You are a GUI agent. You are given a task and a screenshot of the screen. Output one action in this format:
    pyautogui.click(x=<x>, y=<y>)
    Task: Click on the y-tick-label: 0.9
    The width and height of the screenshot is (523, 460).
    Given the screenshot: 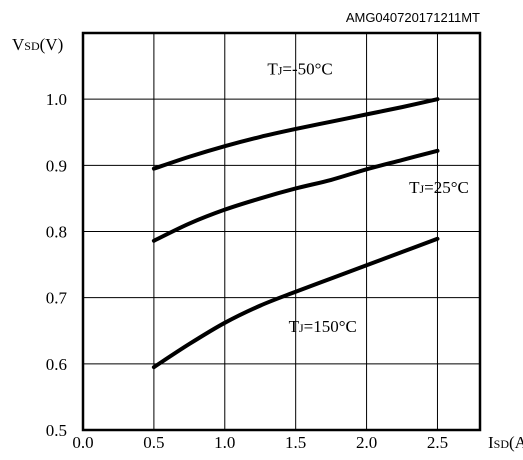 What is the action you would take?
    pyautogui.click(x=56, y=165)
    